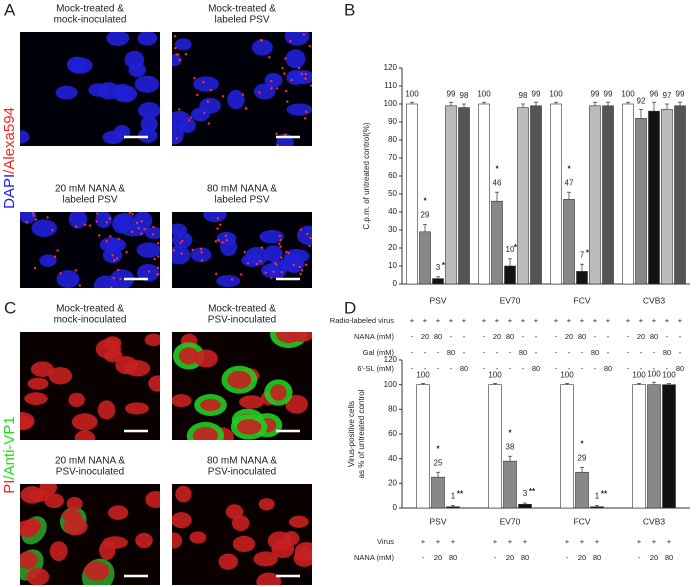 The width and height of the screenshot is (696, 587). What do you see at coordinates (241, 20) in the screenshot?
I see `caption: labeled PSV` at bounding box center [241, 20].